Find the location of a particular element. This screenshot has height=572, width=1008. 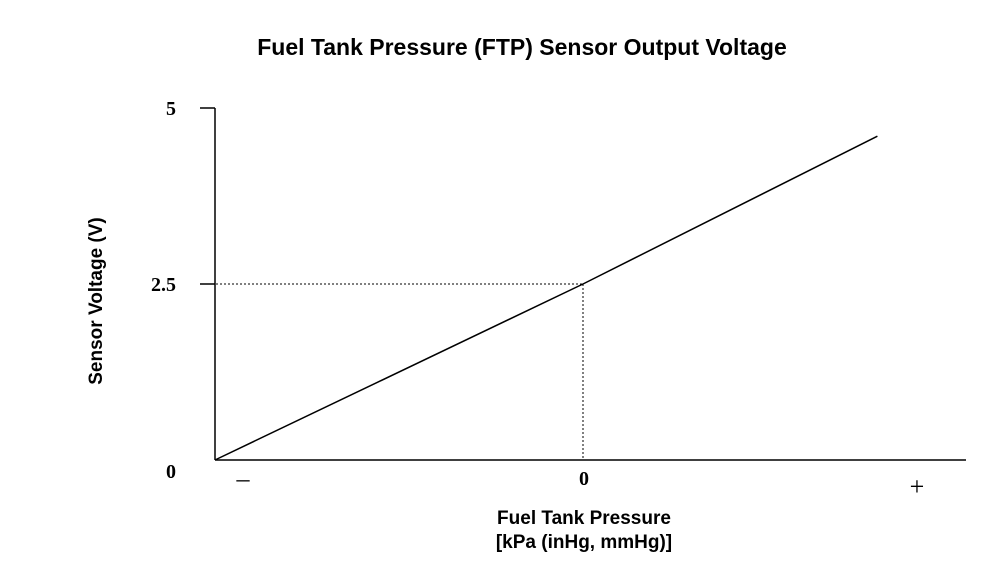

reference-lines is located at coordinates (392, 371).